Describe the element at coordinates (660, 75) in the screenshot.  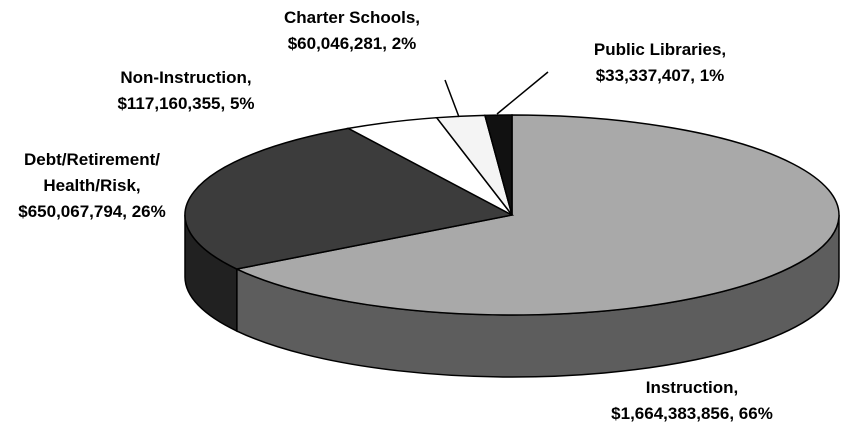
I see `value-label: $33,337,407, 1%` at that location.